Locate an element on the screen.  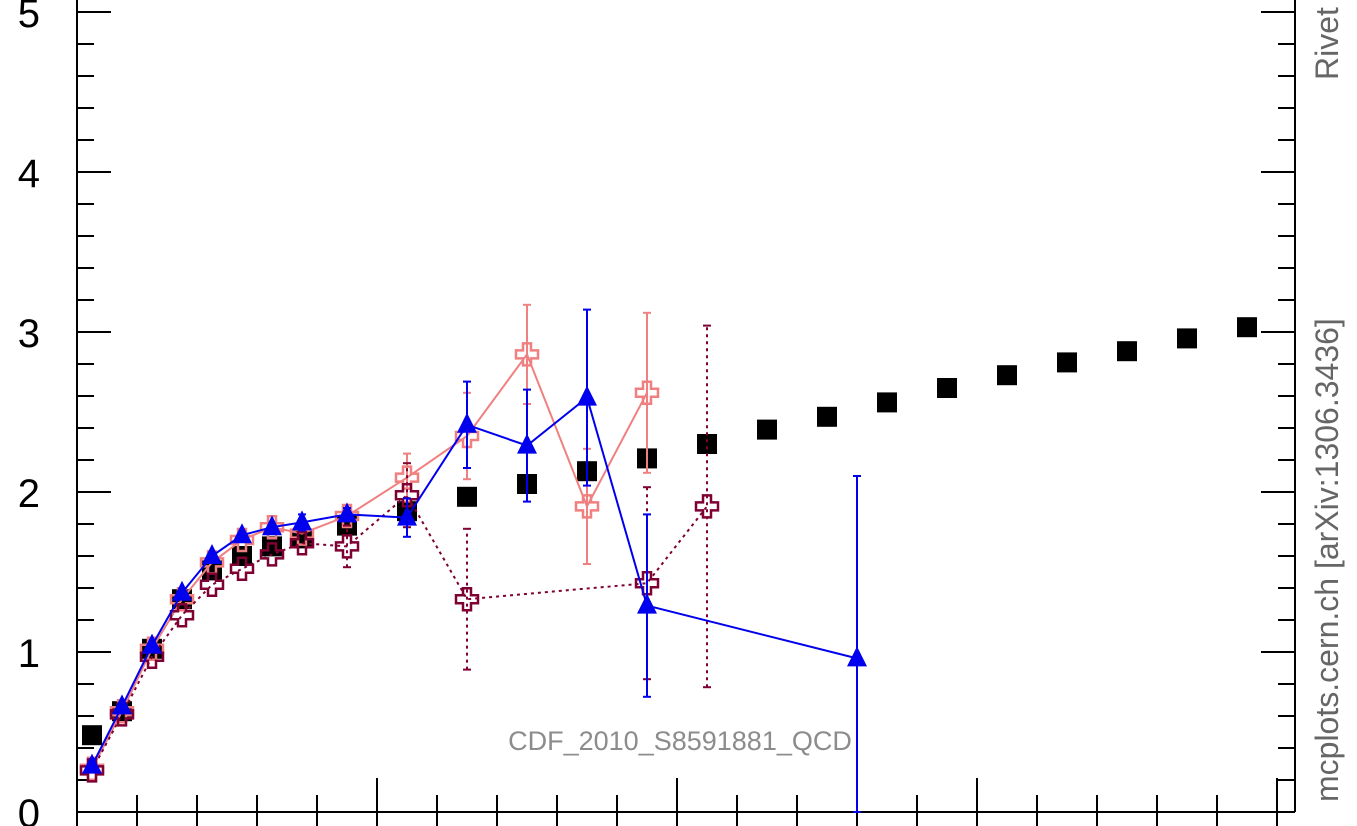
rivet-watermark: Rivet is located at coordinates (1327, 43).